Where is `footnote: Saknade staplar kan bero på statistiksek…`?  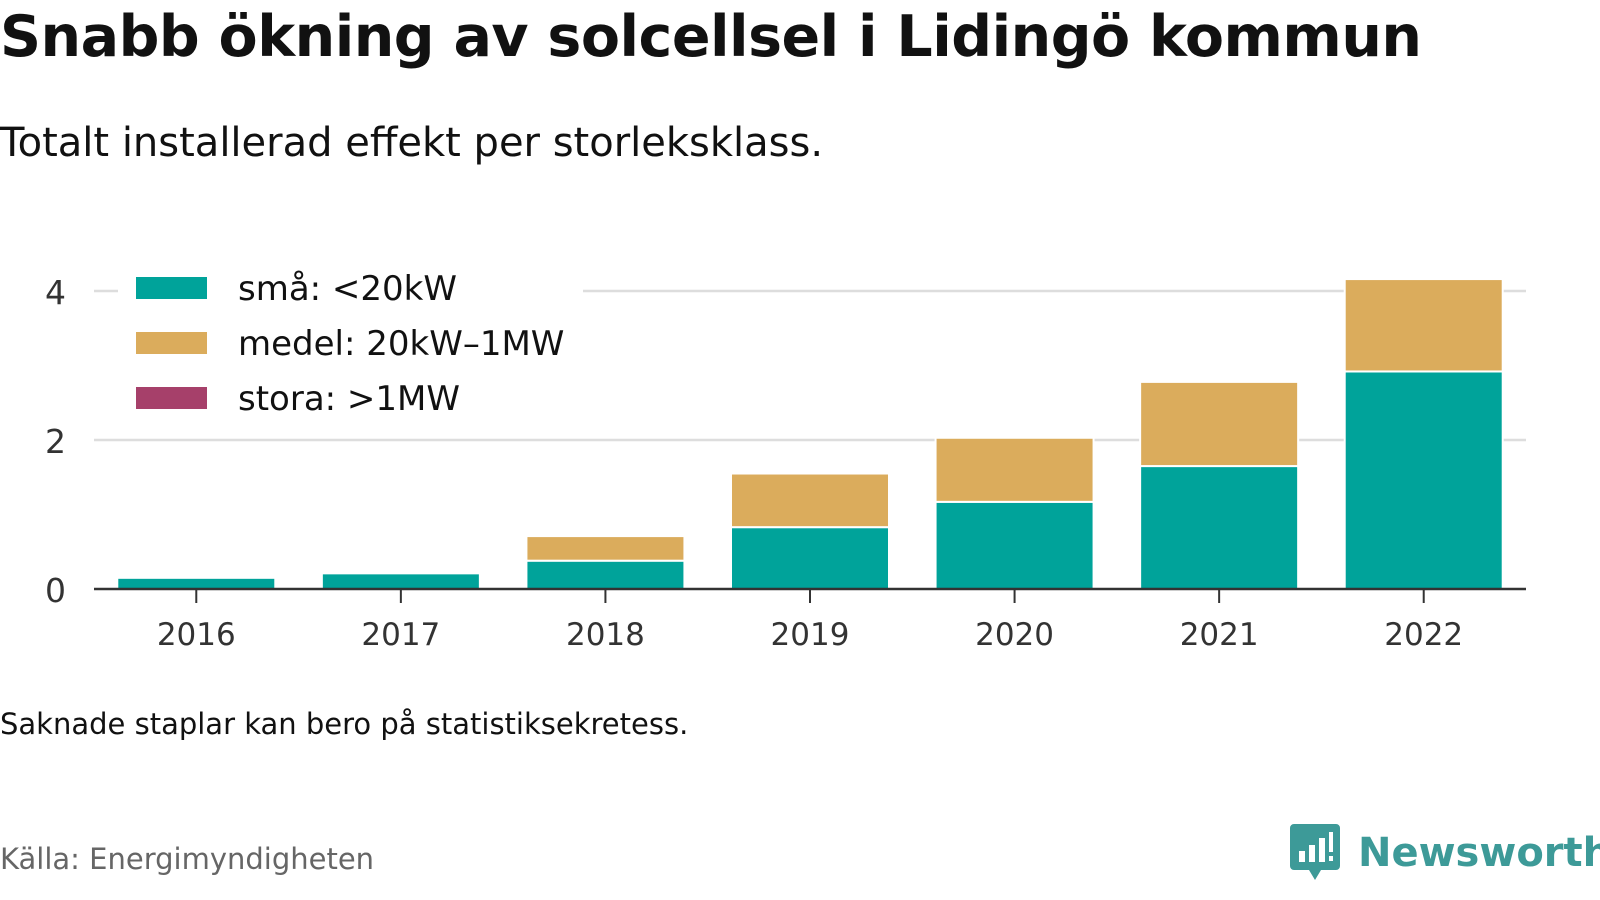
footnote: Saknade staplar kan bero på statistiksek… is located at coordinates (344, 724).